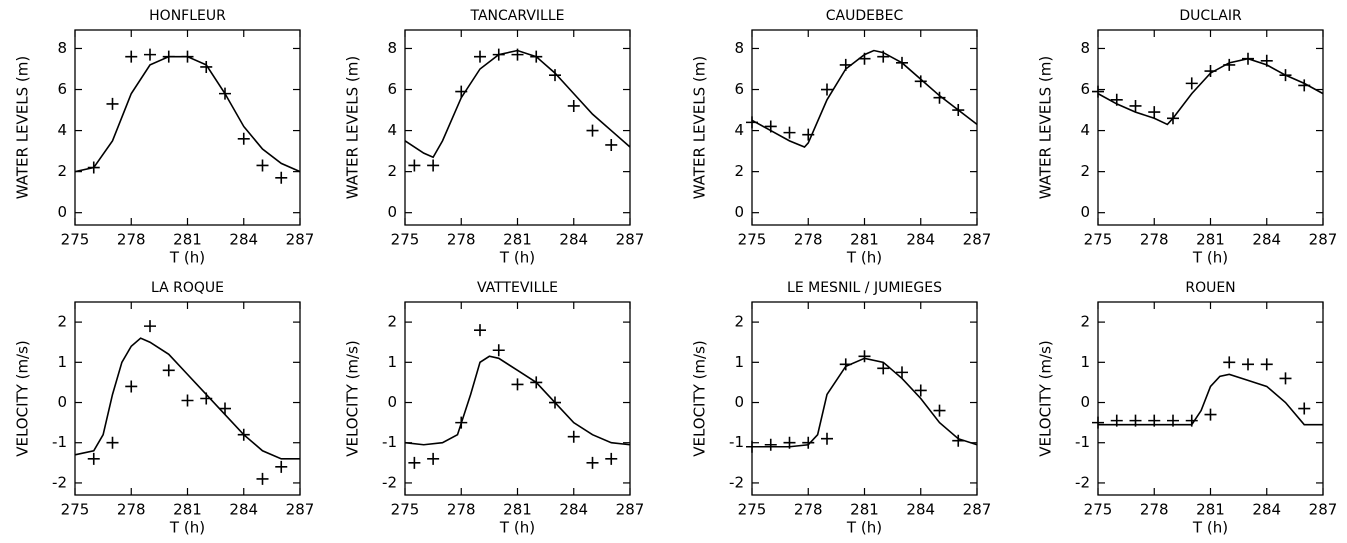  What do you see at coordinates (187, 288) in the screenshot?
I see `subplot-title: LA ROQUE` at bounding box center [187, 288].